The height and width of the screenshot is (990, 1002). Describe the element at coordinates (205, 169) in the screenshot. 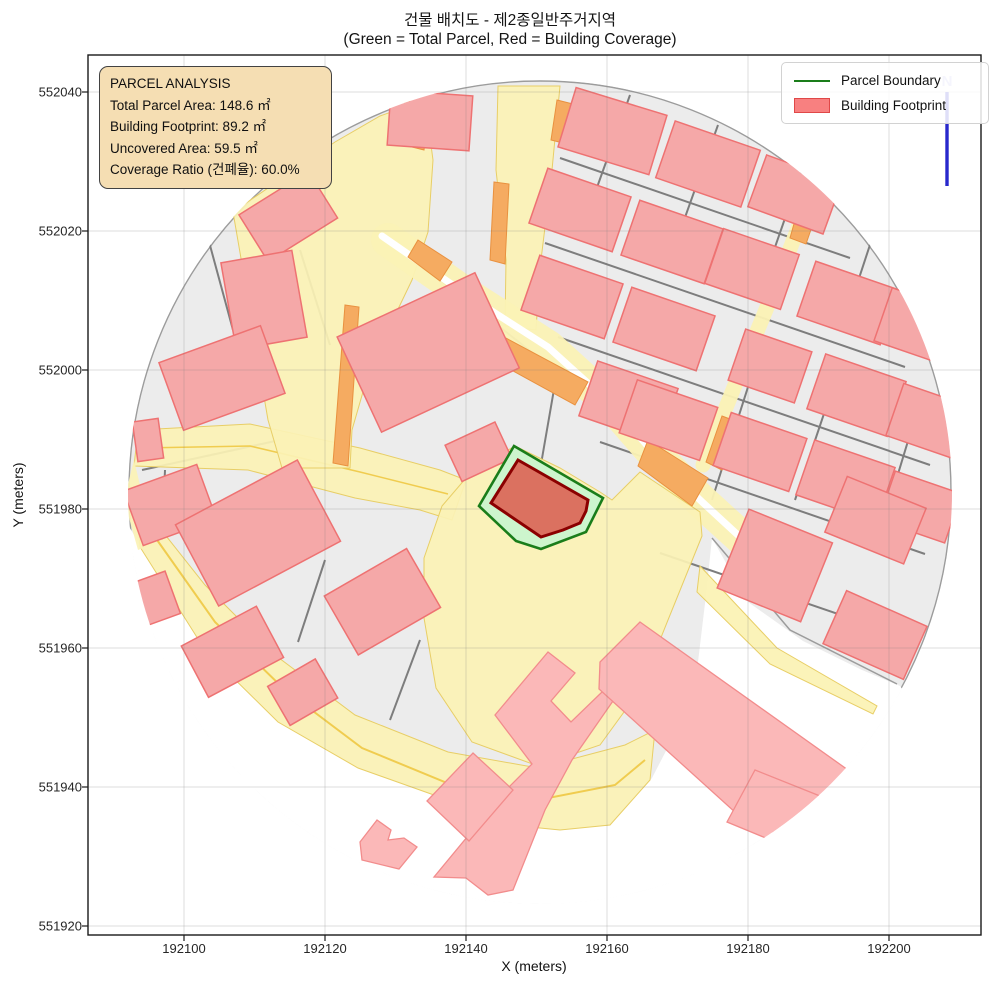

I see `analysis-line-coverage: Coverage Ratio (건폐율): 60.0%` at that location.